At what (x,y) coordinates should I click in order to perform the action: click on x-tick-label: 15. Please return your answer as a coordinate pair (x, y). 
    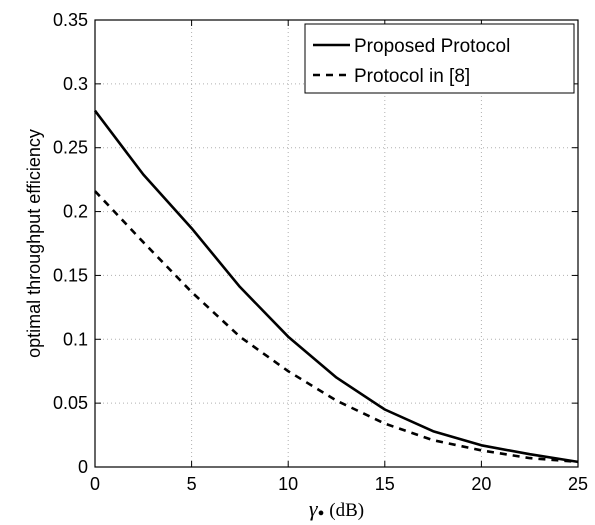
    Looking at the image, I should click on (385, 484).